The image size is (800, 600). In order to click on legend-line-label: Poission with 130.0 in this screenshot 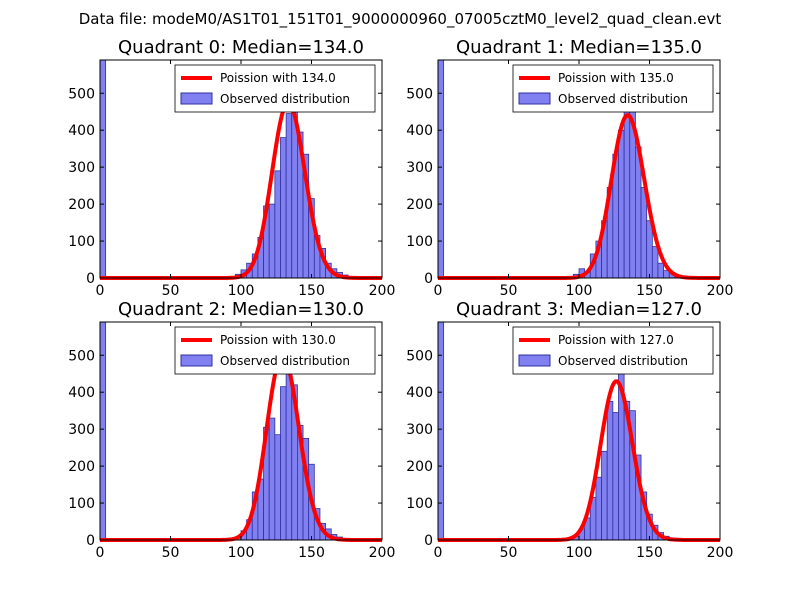, I will do `click(278, 340)`.